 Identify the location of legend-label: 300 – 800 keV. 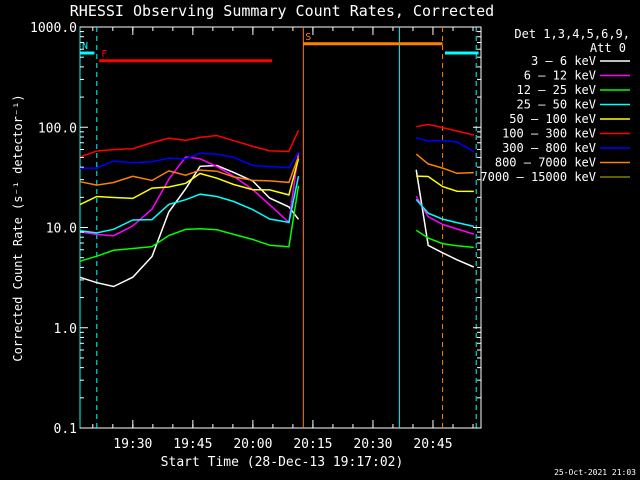
(549, 148).